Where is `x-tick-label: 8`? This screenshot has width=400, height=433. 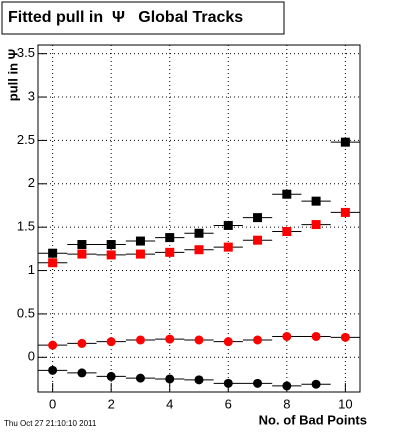
x-tick-label: 8 is located at coordinates (286, 403).